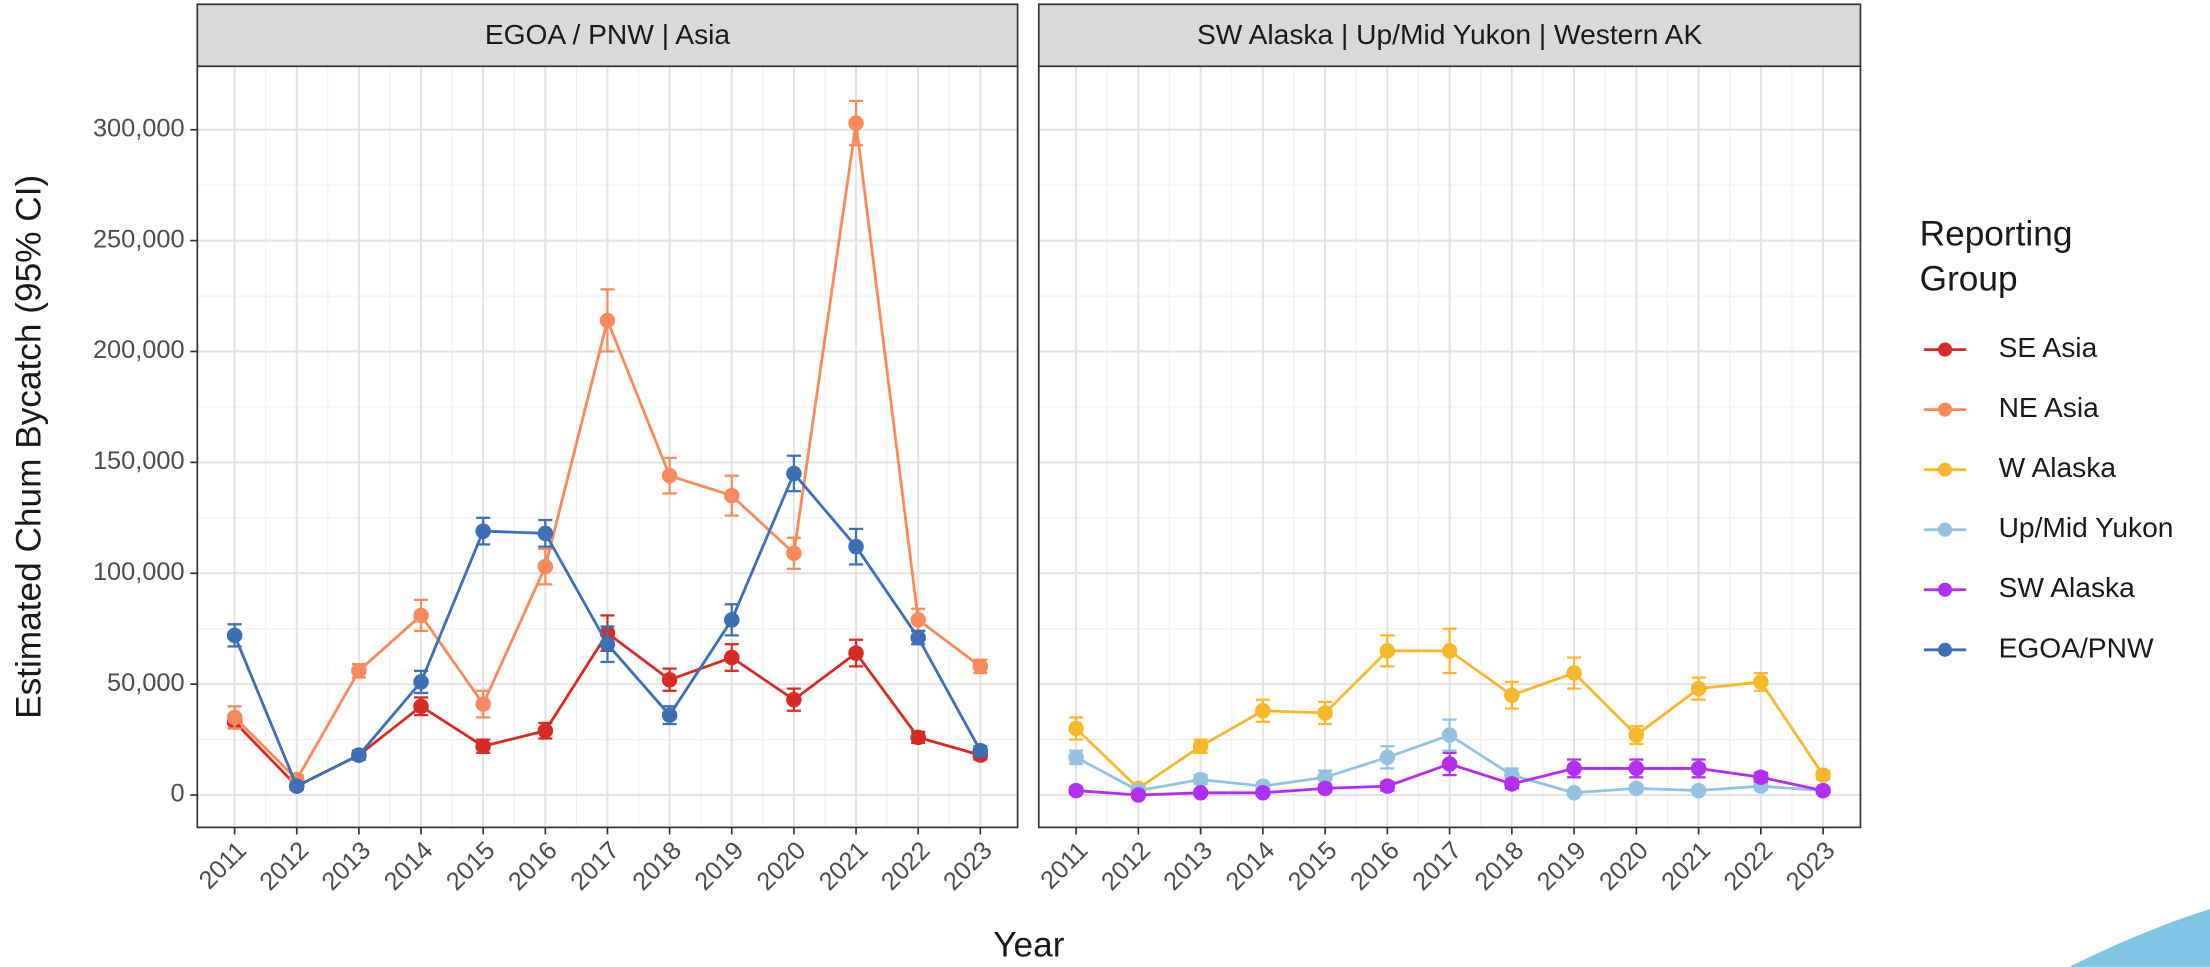 The height and width of the screenshot is (967, 2210). I want to click on x-axis-title: Year, so click(1028, 945).